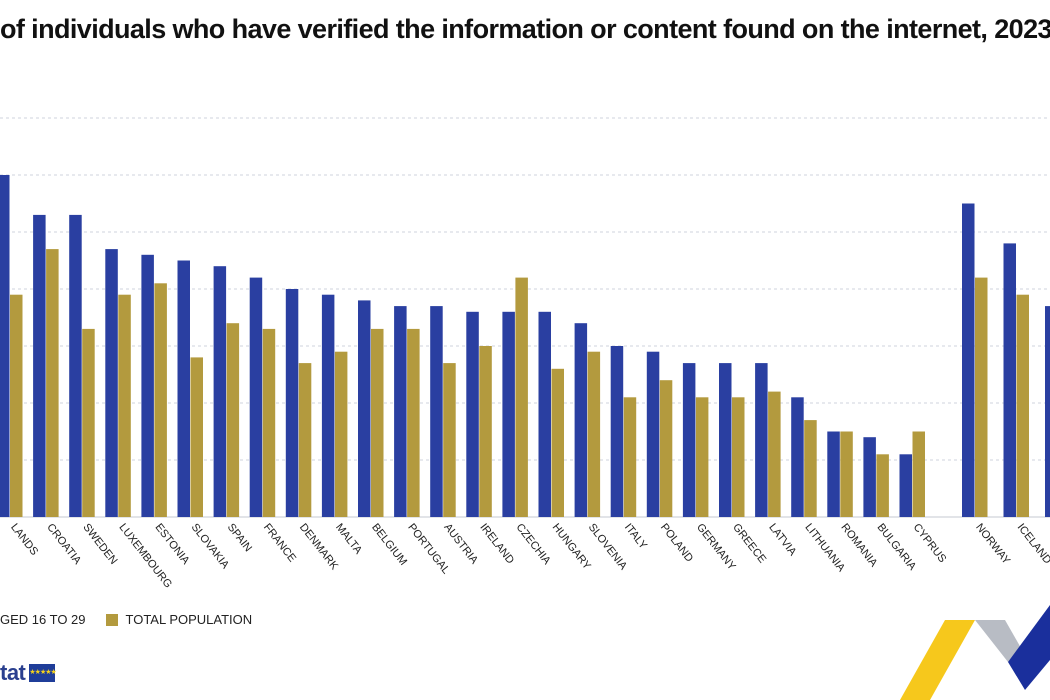  Describe the element at coordinates (749, 543) in the screenshot. I see `category-label: GREECE` at that location.